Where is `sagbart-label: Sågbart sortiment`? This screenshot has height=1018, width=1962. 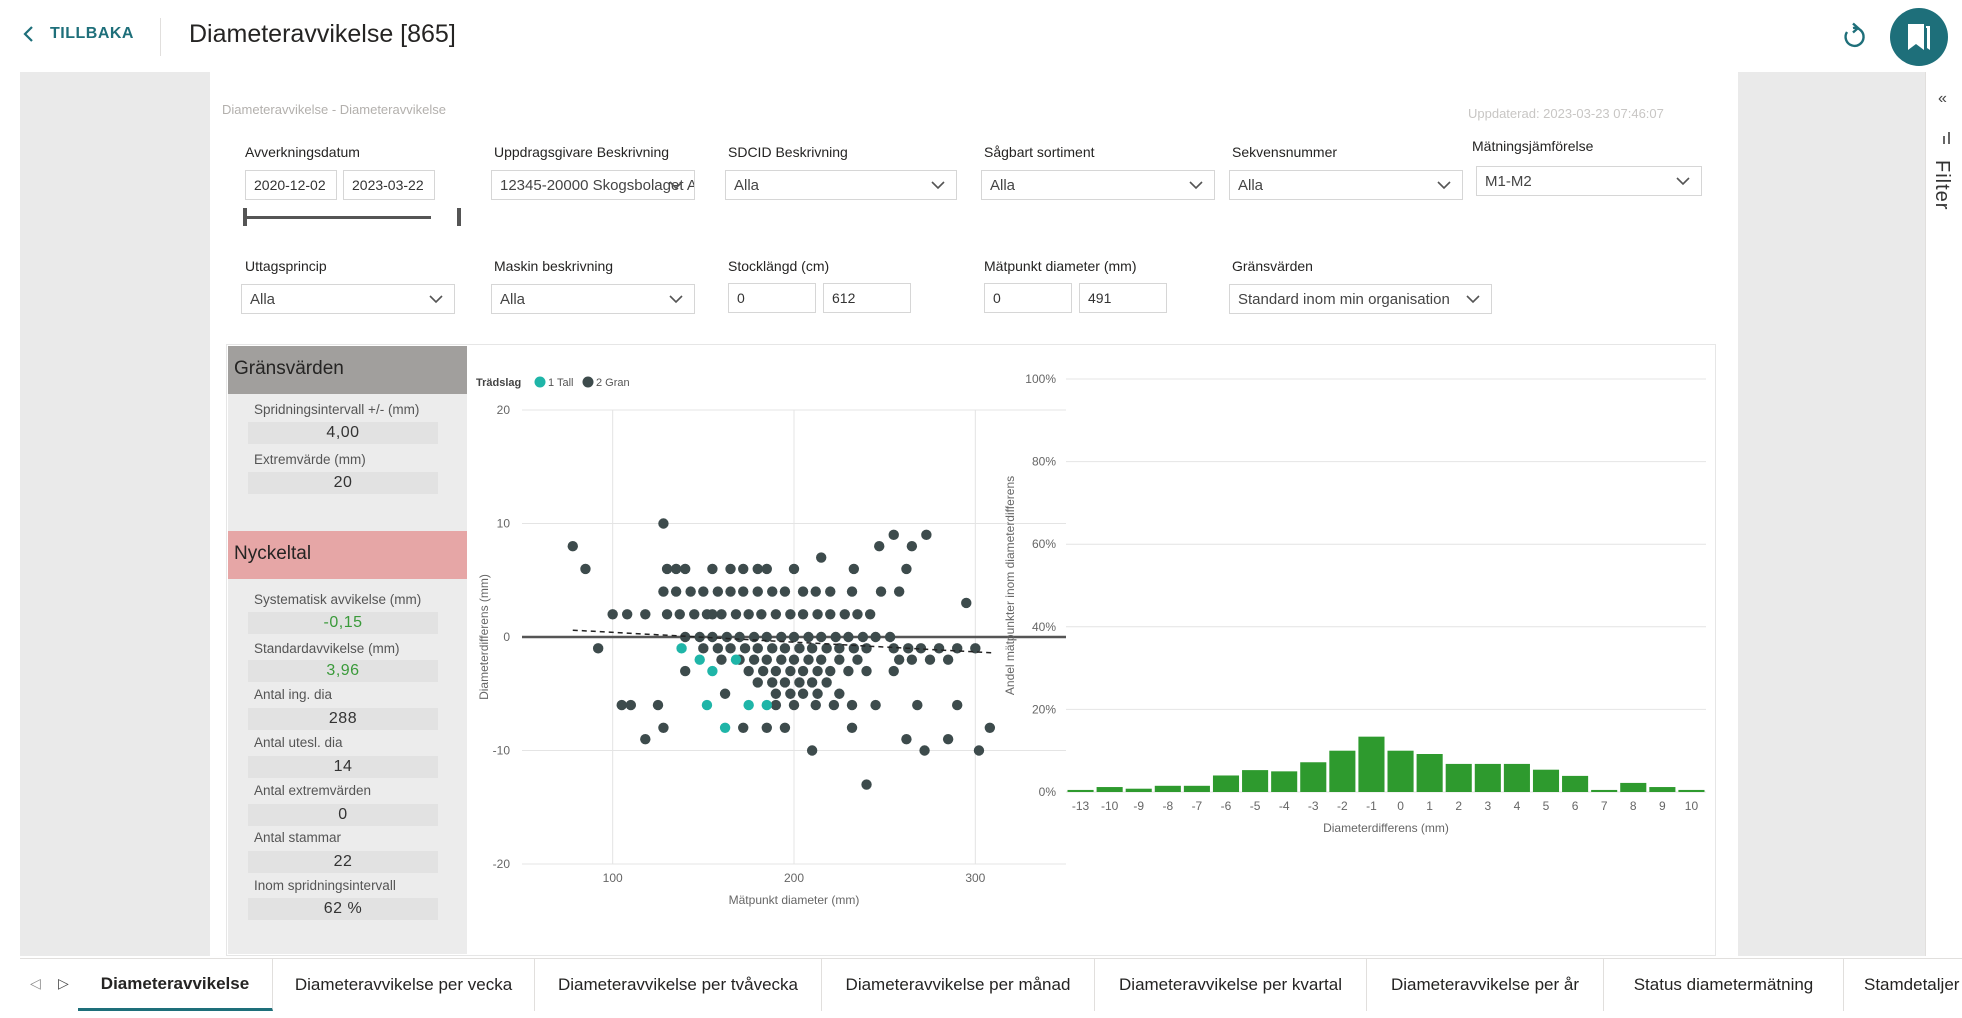 sagbart-label: Sågbart sortiment is located at coordinates (1039, 152).